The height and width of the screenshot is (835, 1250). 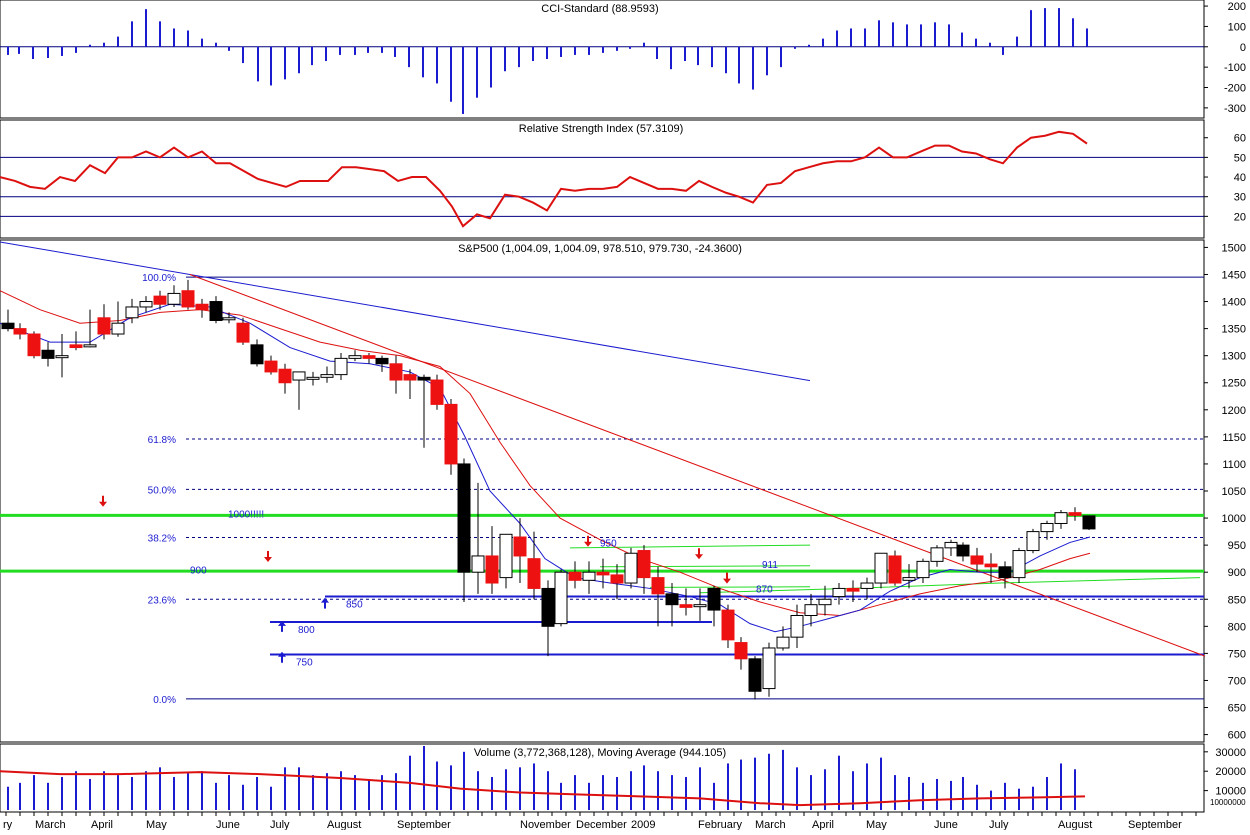 What do you see at coordinates (545, 824) in the screenshot?
I see `x-axis-label: November` at bounding box center [545, 824].